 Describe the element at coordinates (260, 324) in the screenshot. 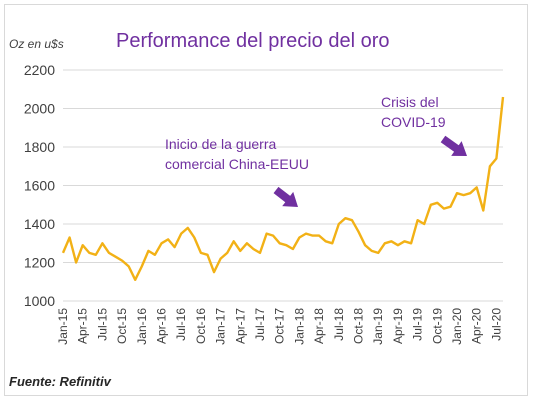

I see `x-tick-label: Jul-17` at that location.